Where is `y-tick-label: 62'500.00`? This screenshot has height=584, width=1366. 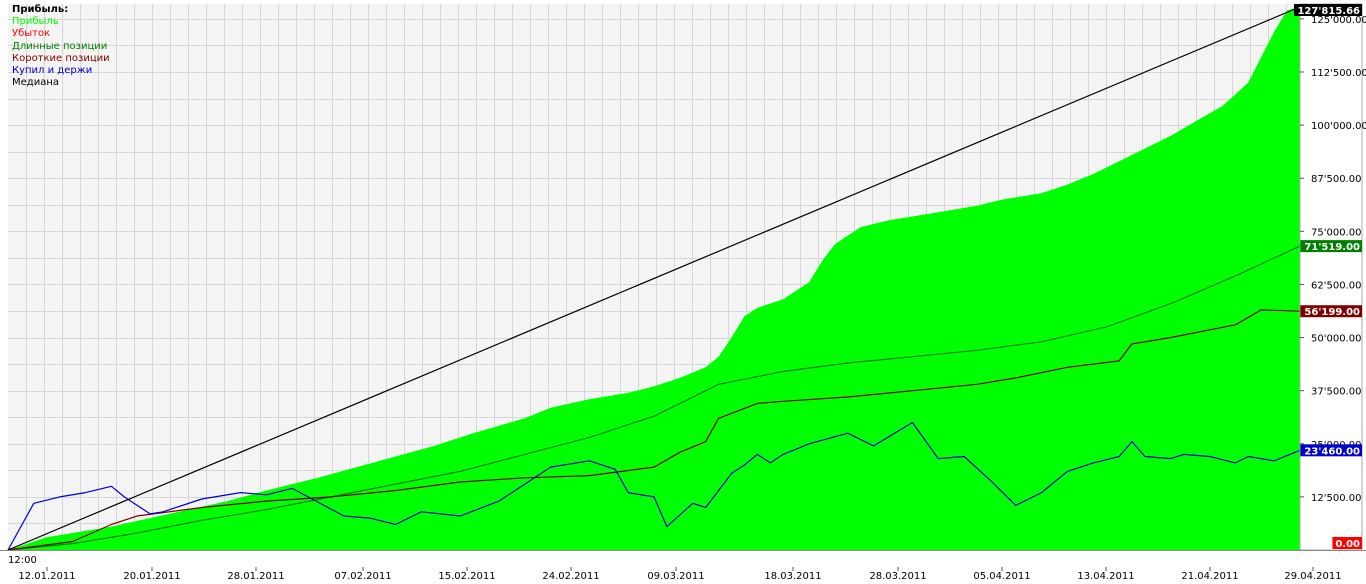 y-tick-label: 62'500.00 is located at coordinates (1336, 285).